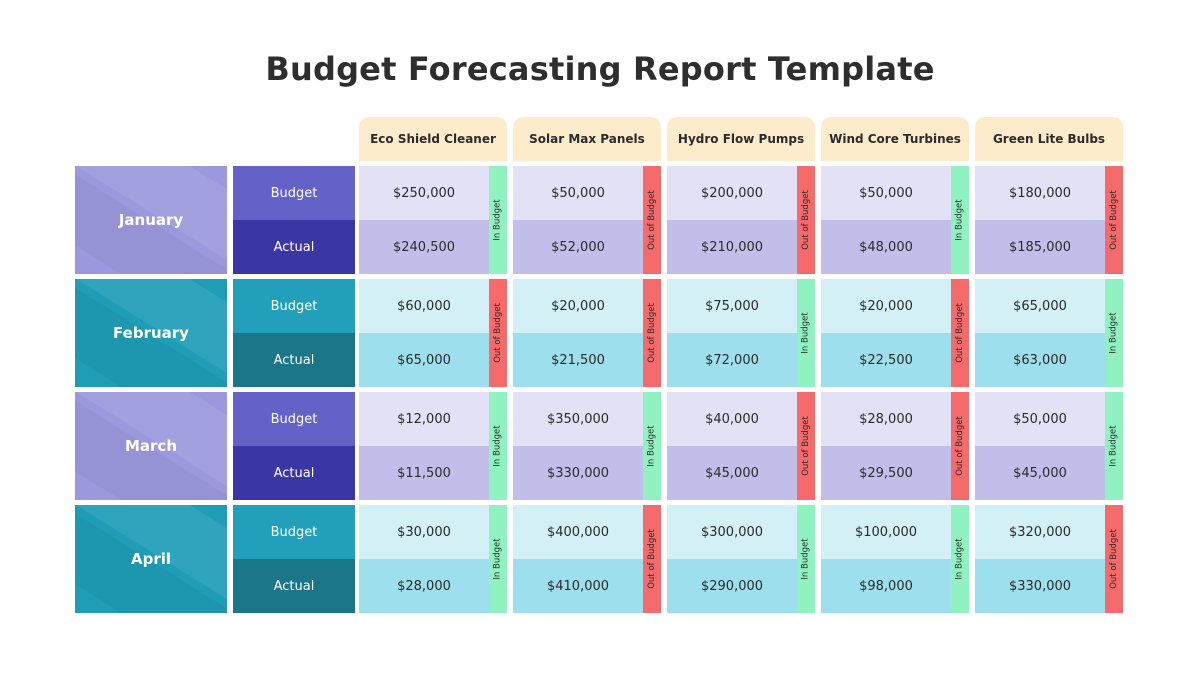 This screenshot has width=1200, height=675. Describe the element at coordinates (578, 586) in the screenshot. I see `actual-value: $410,000` at that location.